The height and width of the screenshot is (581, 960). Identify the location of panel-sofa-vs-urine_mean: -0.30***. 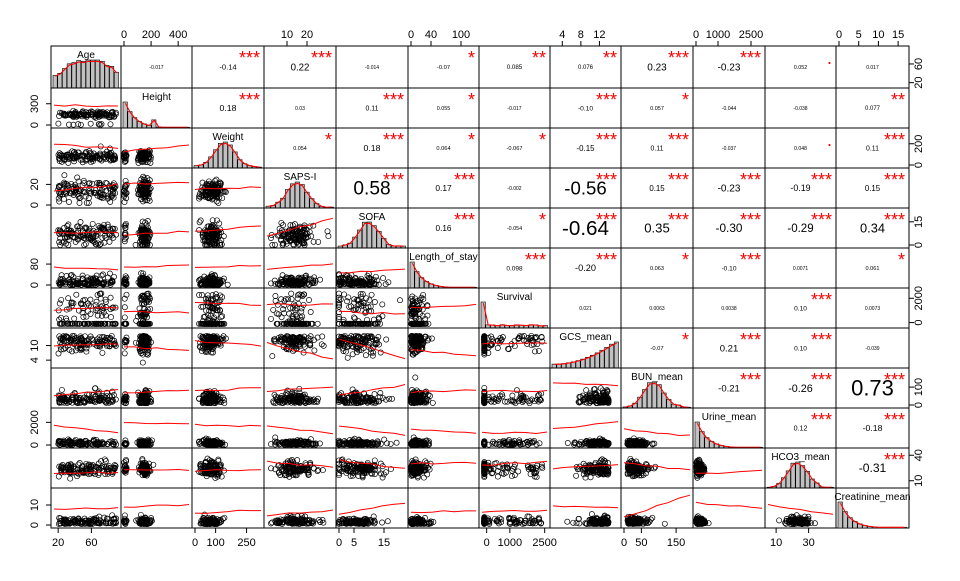
(729, 228).